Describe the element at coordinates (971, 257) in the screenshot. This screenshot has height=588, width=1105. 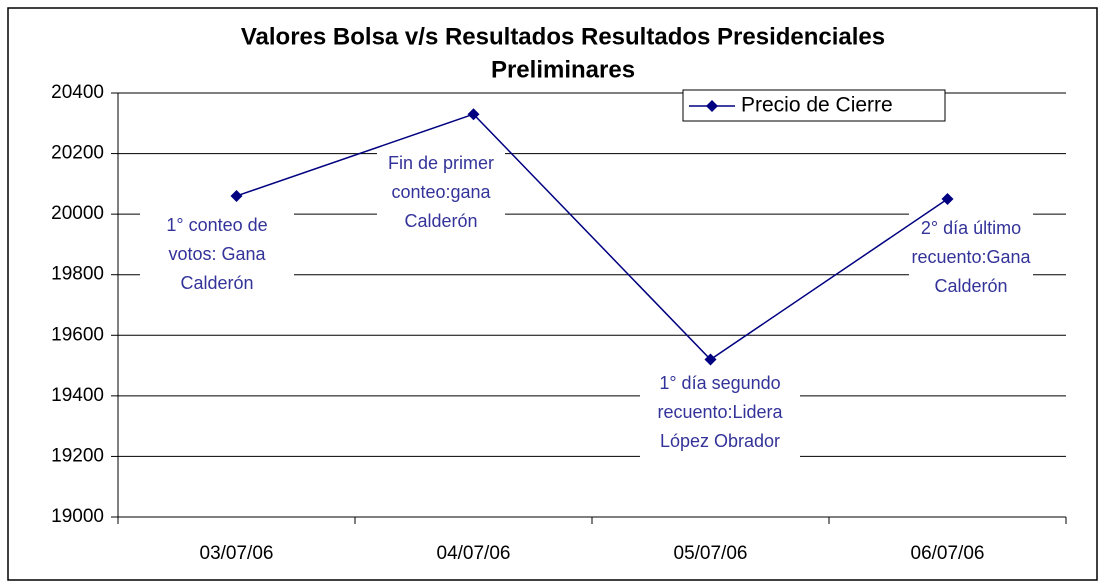
I see `annotation: recuento:Gana` at that location.